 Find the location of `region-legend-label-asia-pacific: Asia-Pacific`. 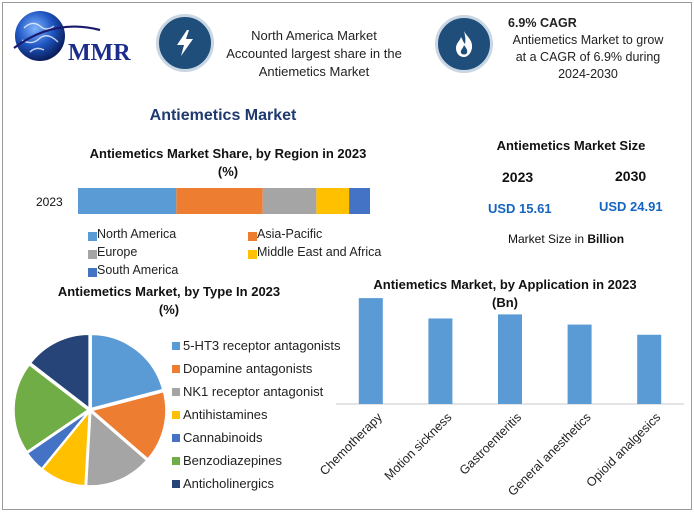

region-legend-label-asia-pacific: Asia-Pacific is located at coordinates (290, 234).